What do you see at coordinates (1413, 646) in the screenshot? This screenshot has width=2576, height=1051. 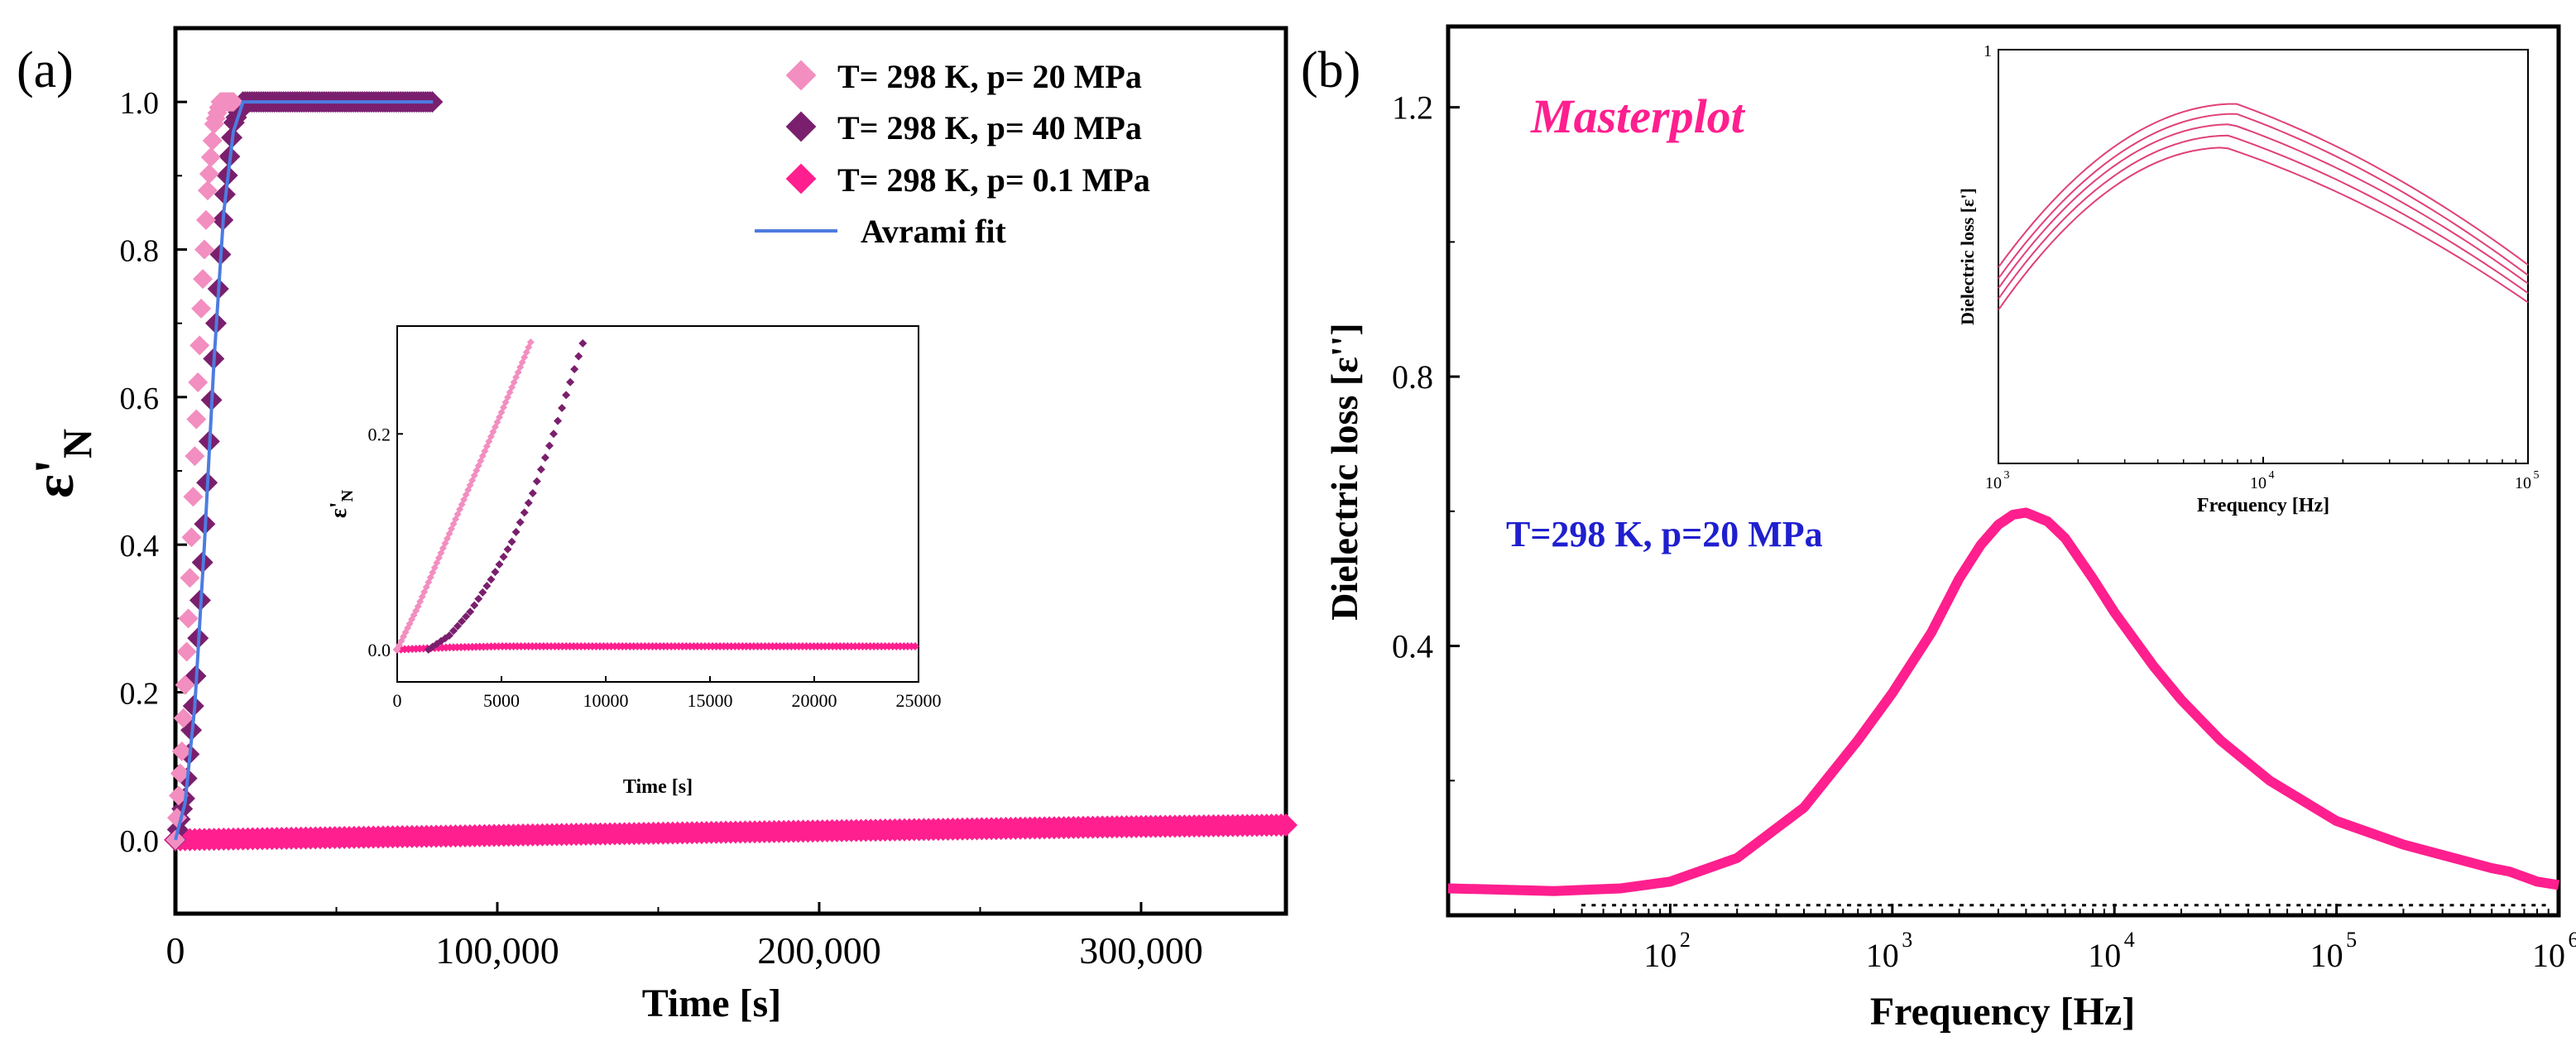 I see `panel-b-y-tick-label: 0.4` at bounding box center [1413, 646].